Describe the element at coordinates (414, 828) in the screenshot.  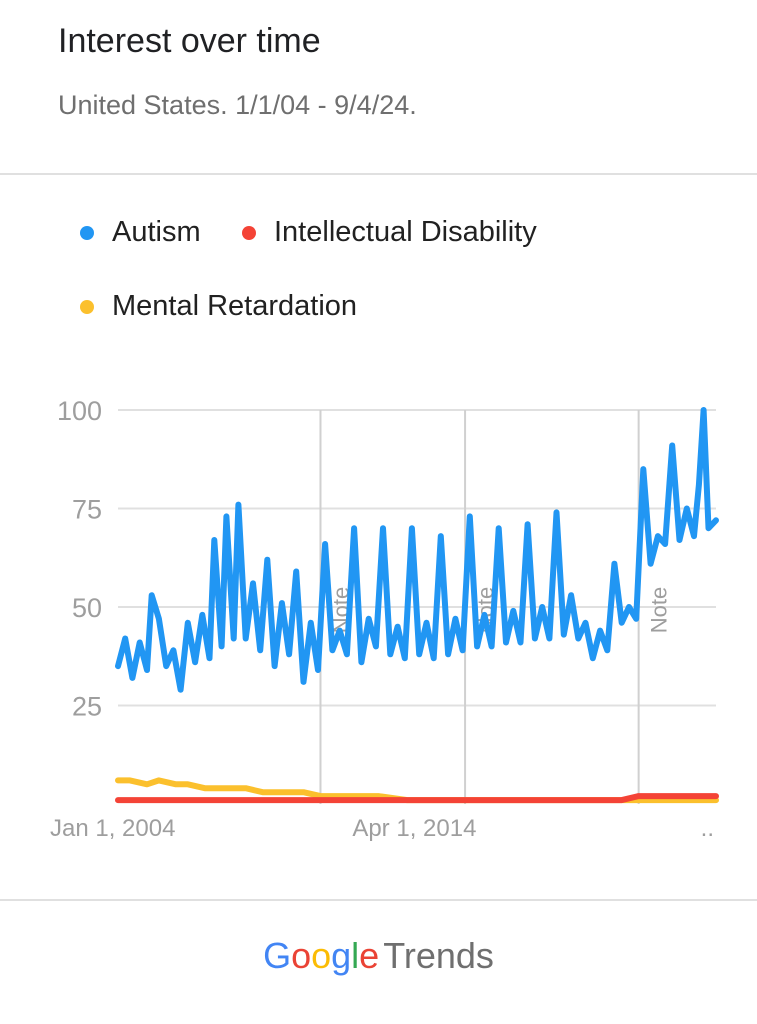
I see `x-tick-label: Apr 1, 2014` at that location.